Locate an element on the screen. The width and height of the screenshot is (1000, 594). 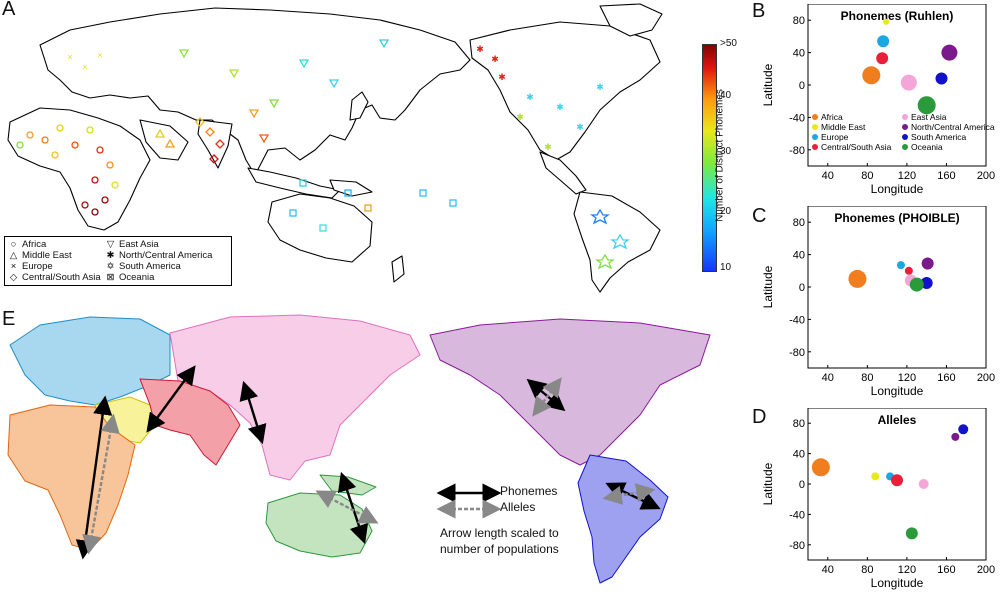
region-east-asia is located at coordinates (295, 397).